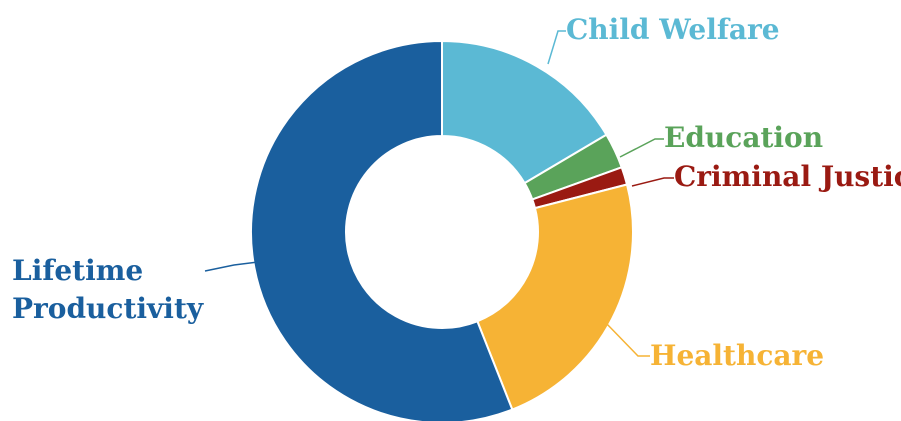  I want to click on label-child-welfare: Child Welfare, so click(673, 29).